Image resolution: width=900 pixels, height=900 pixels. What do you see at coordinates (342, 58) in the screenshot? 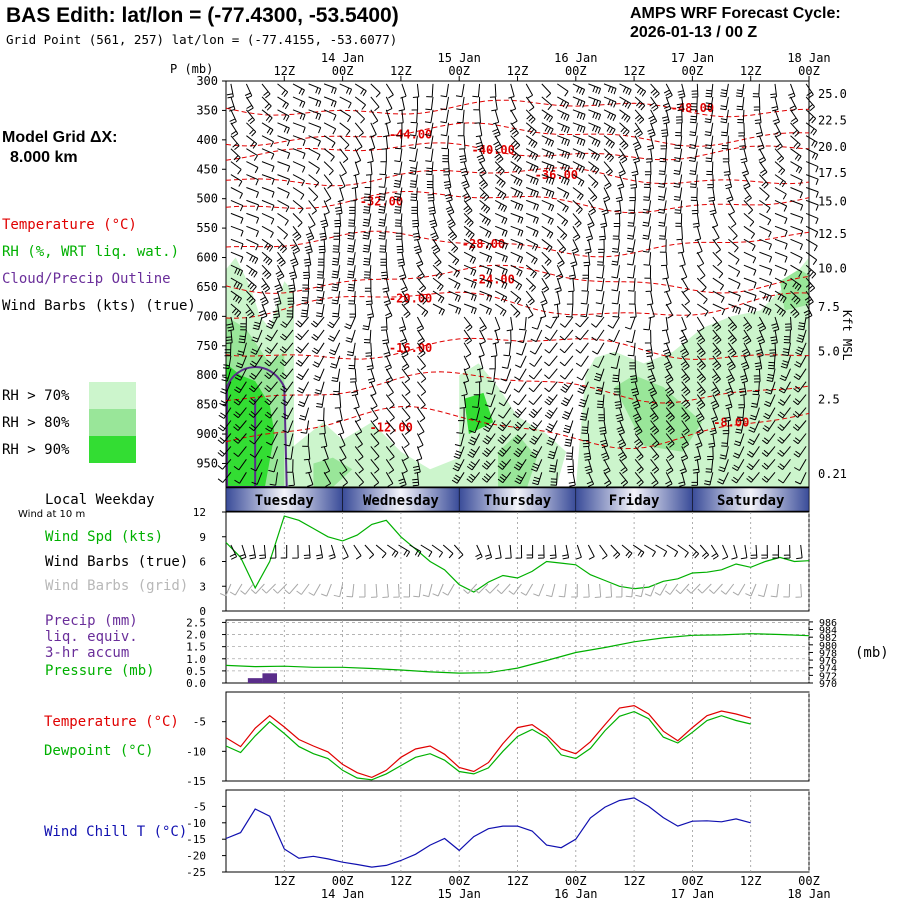
I see `top-date-label: 14 Jan` at bounding box center [342, 58].